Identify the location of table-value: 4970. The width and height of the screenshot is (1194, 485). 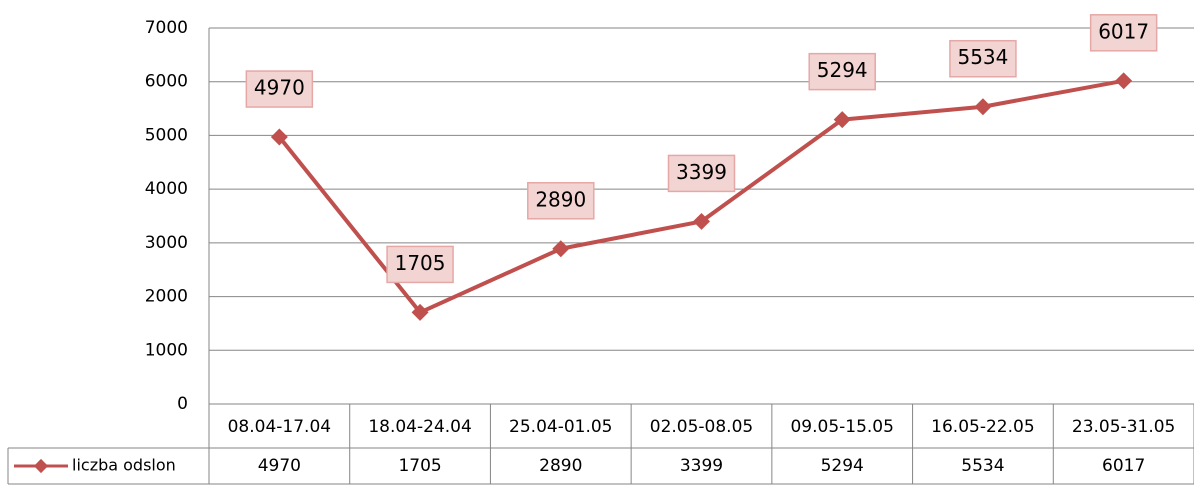
(279, 466).